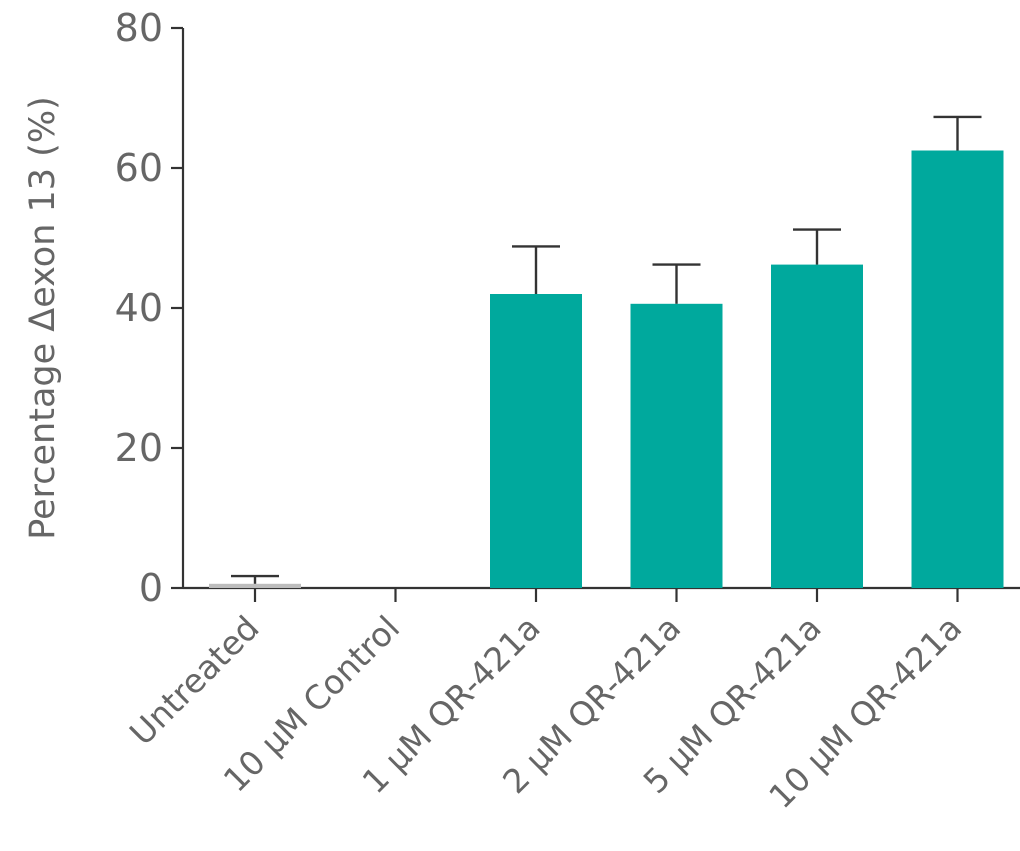 The height and width of the screenshot is (851, 1020). I want to click on y-tick-label: 80, so click(139, 28).